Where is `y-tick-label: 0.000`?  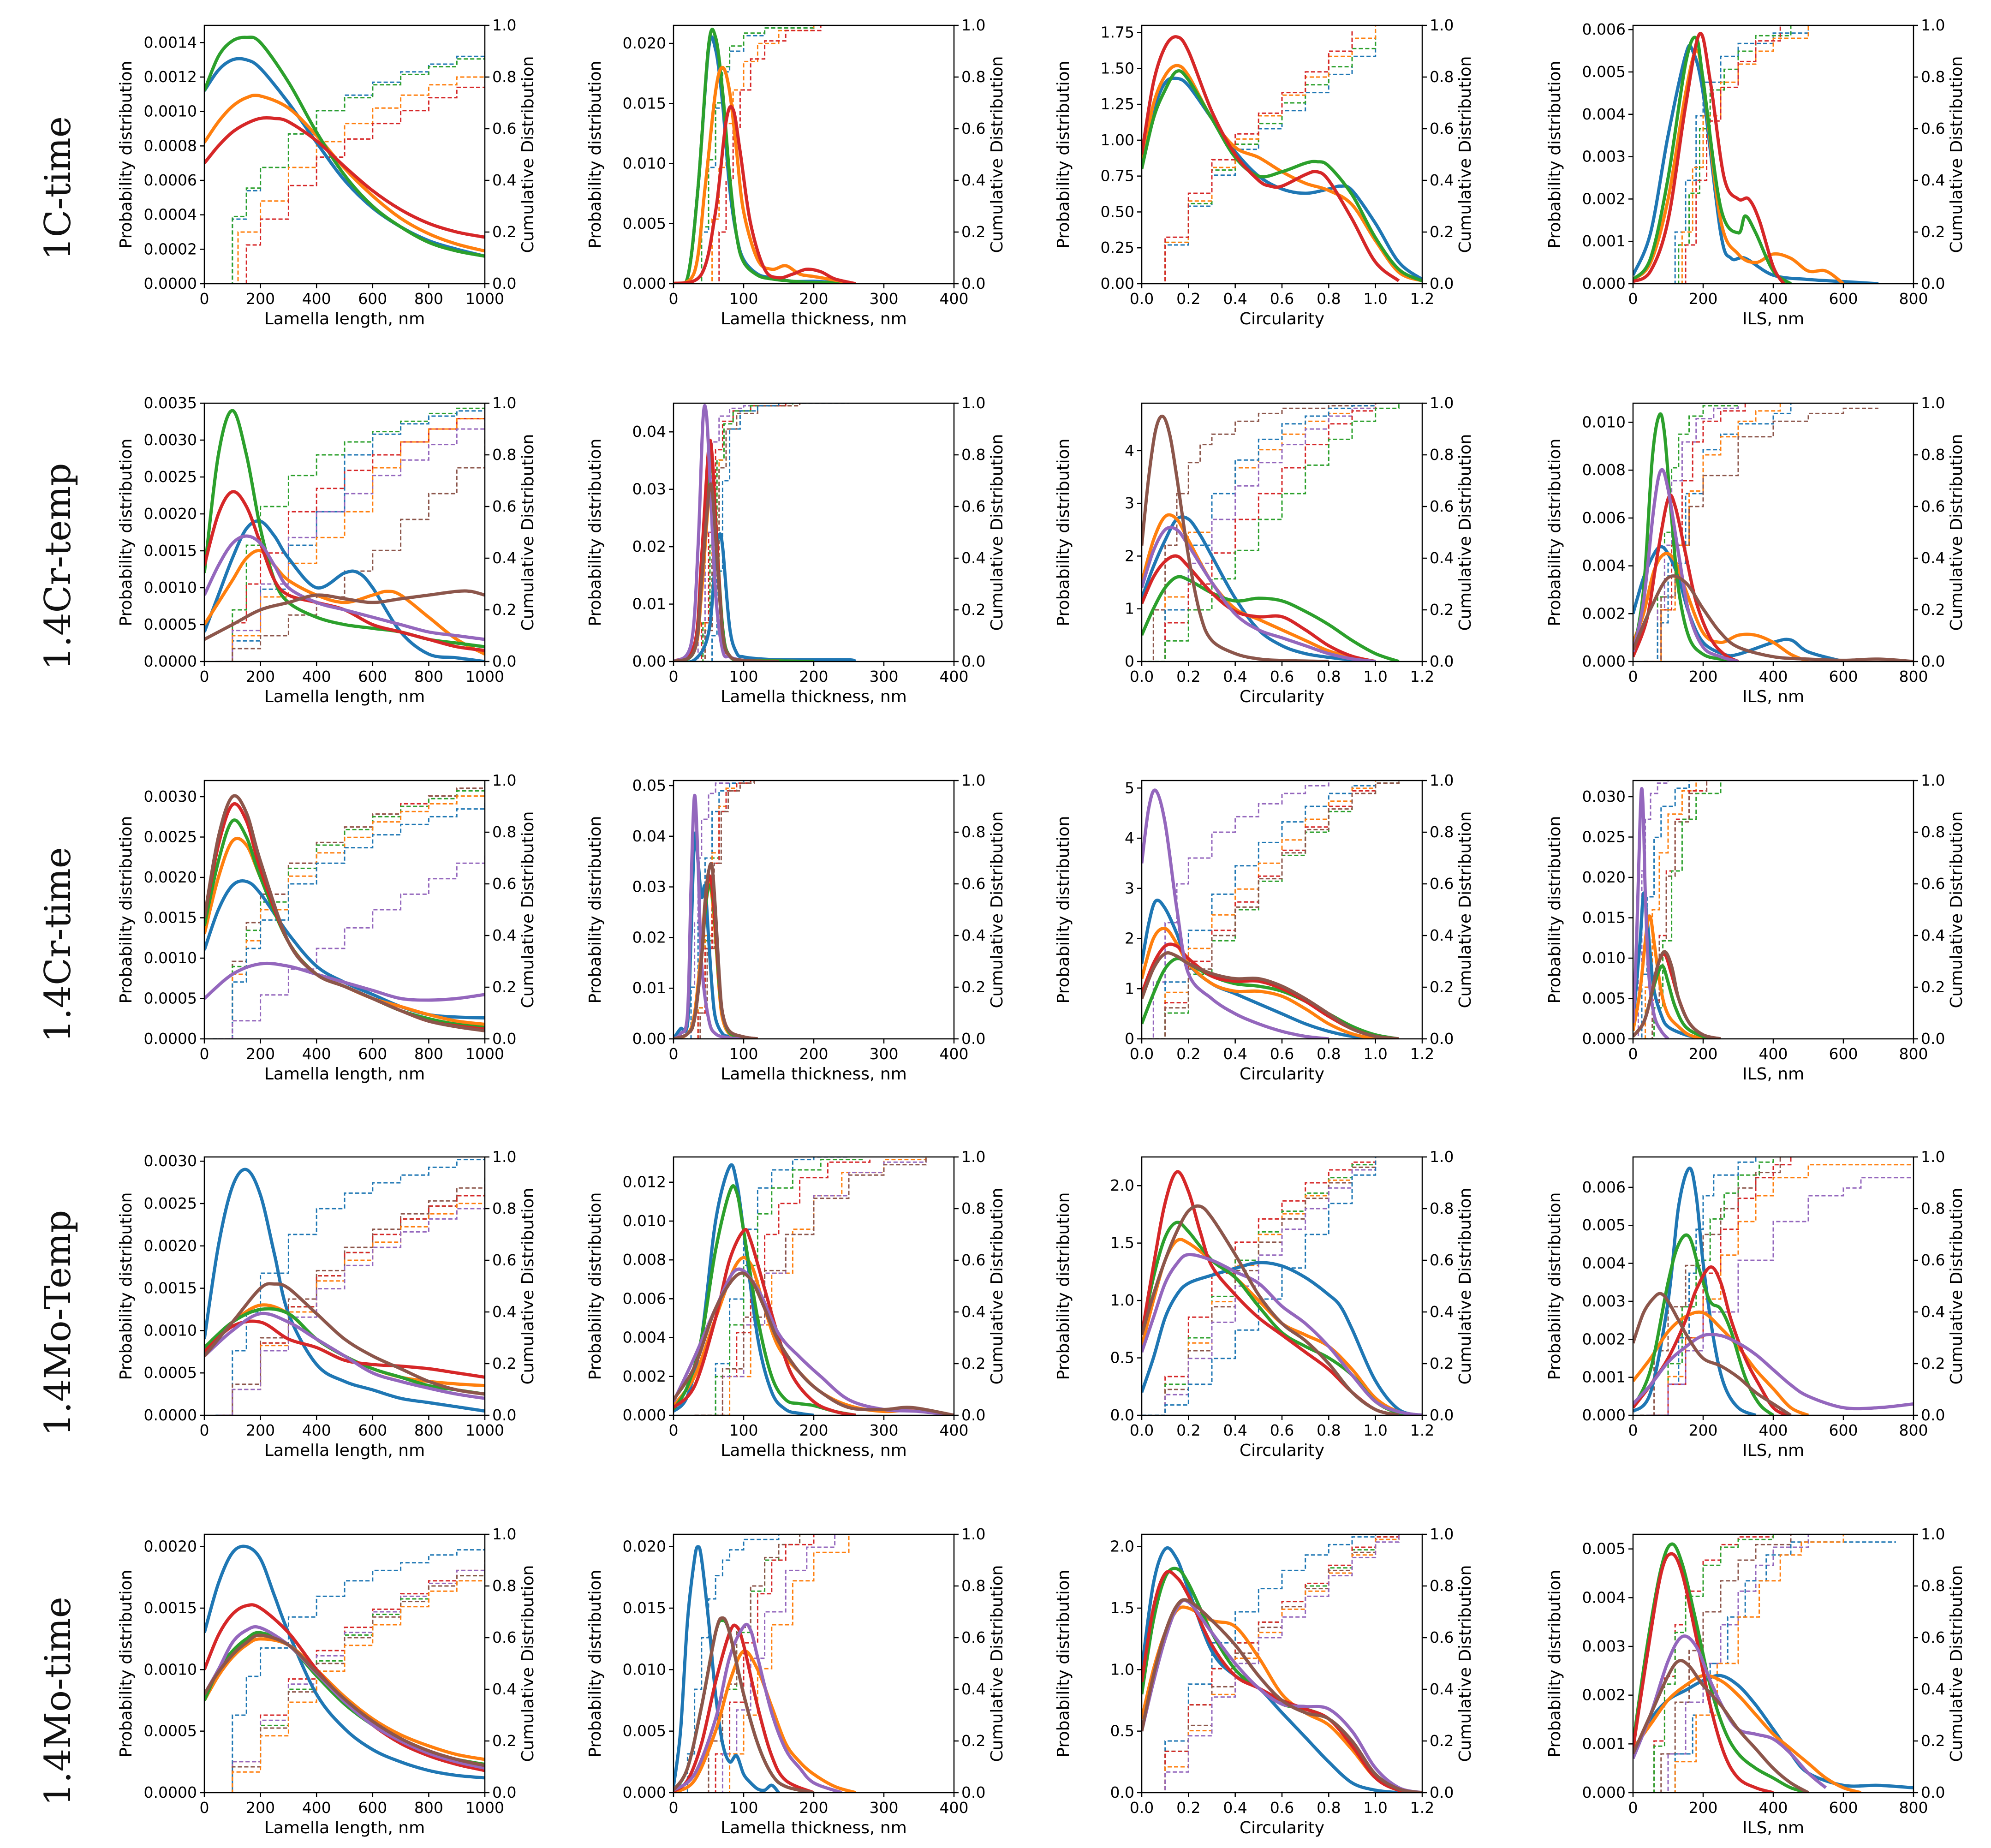 y-tick-label: 0.000 is located at coordinates (644, 1792).